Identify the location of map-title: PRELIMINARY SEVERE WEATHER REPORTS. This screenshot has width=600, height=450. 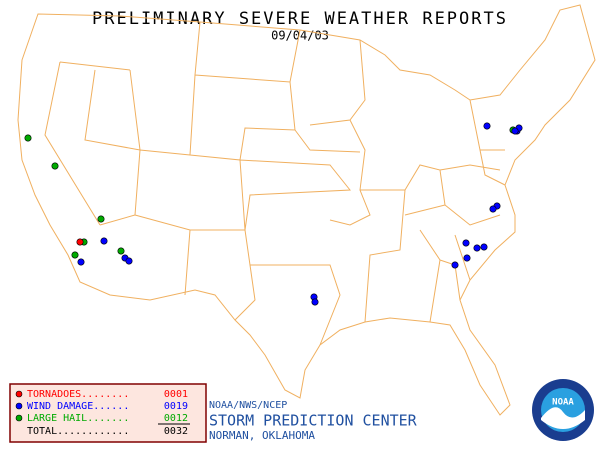
(300, 19).